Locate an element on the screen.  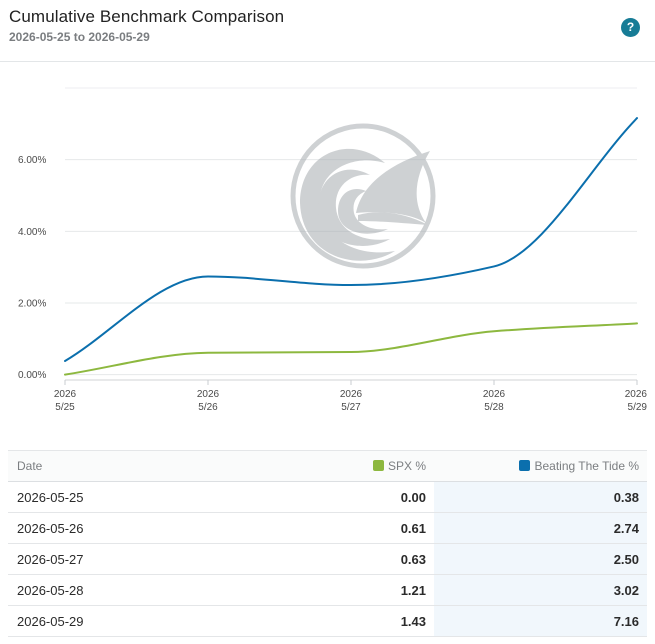
table-row: 2026-05-26 0.61 2.74 is located at coordinates (327, 528).